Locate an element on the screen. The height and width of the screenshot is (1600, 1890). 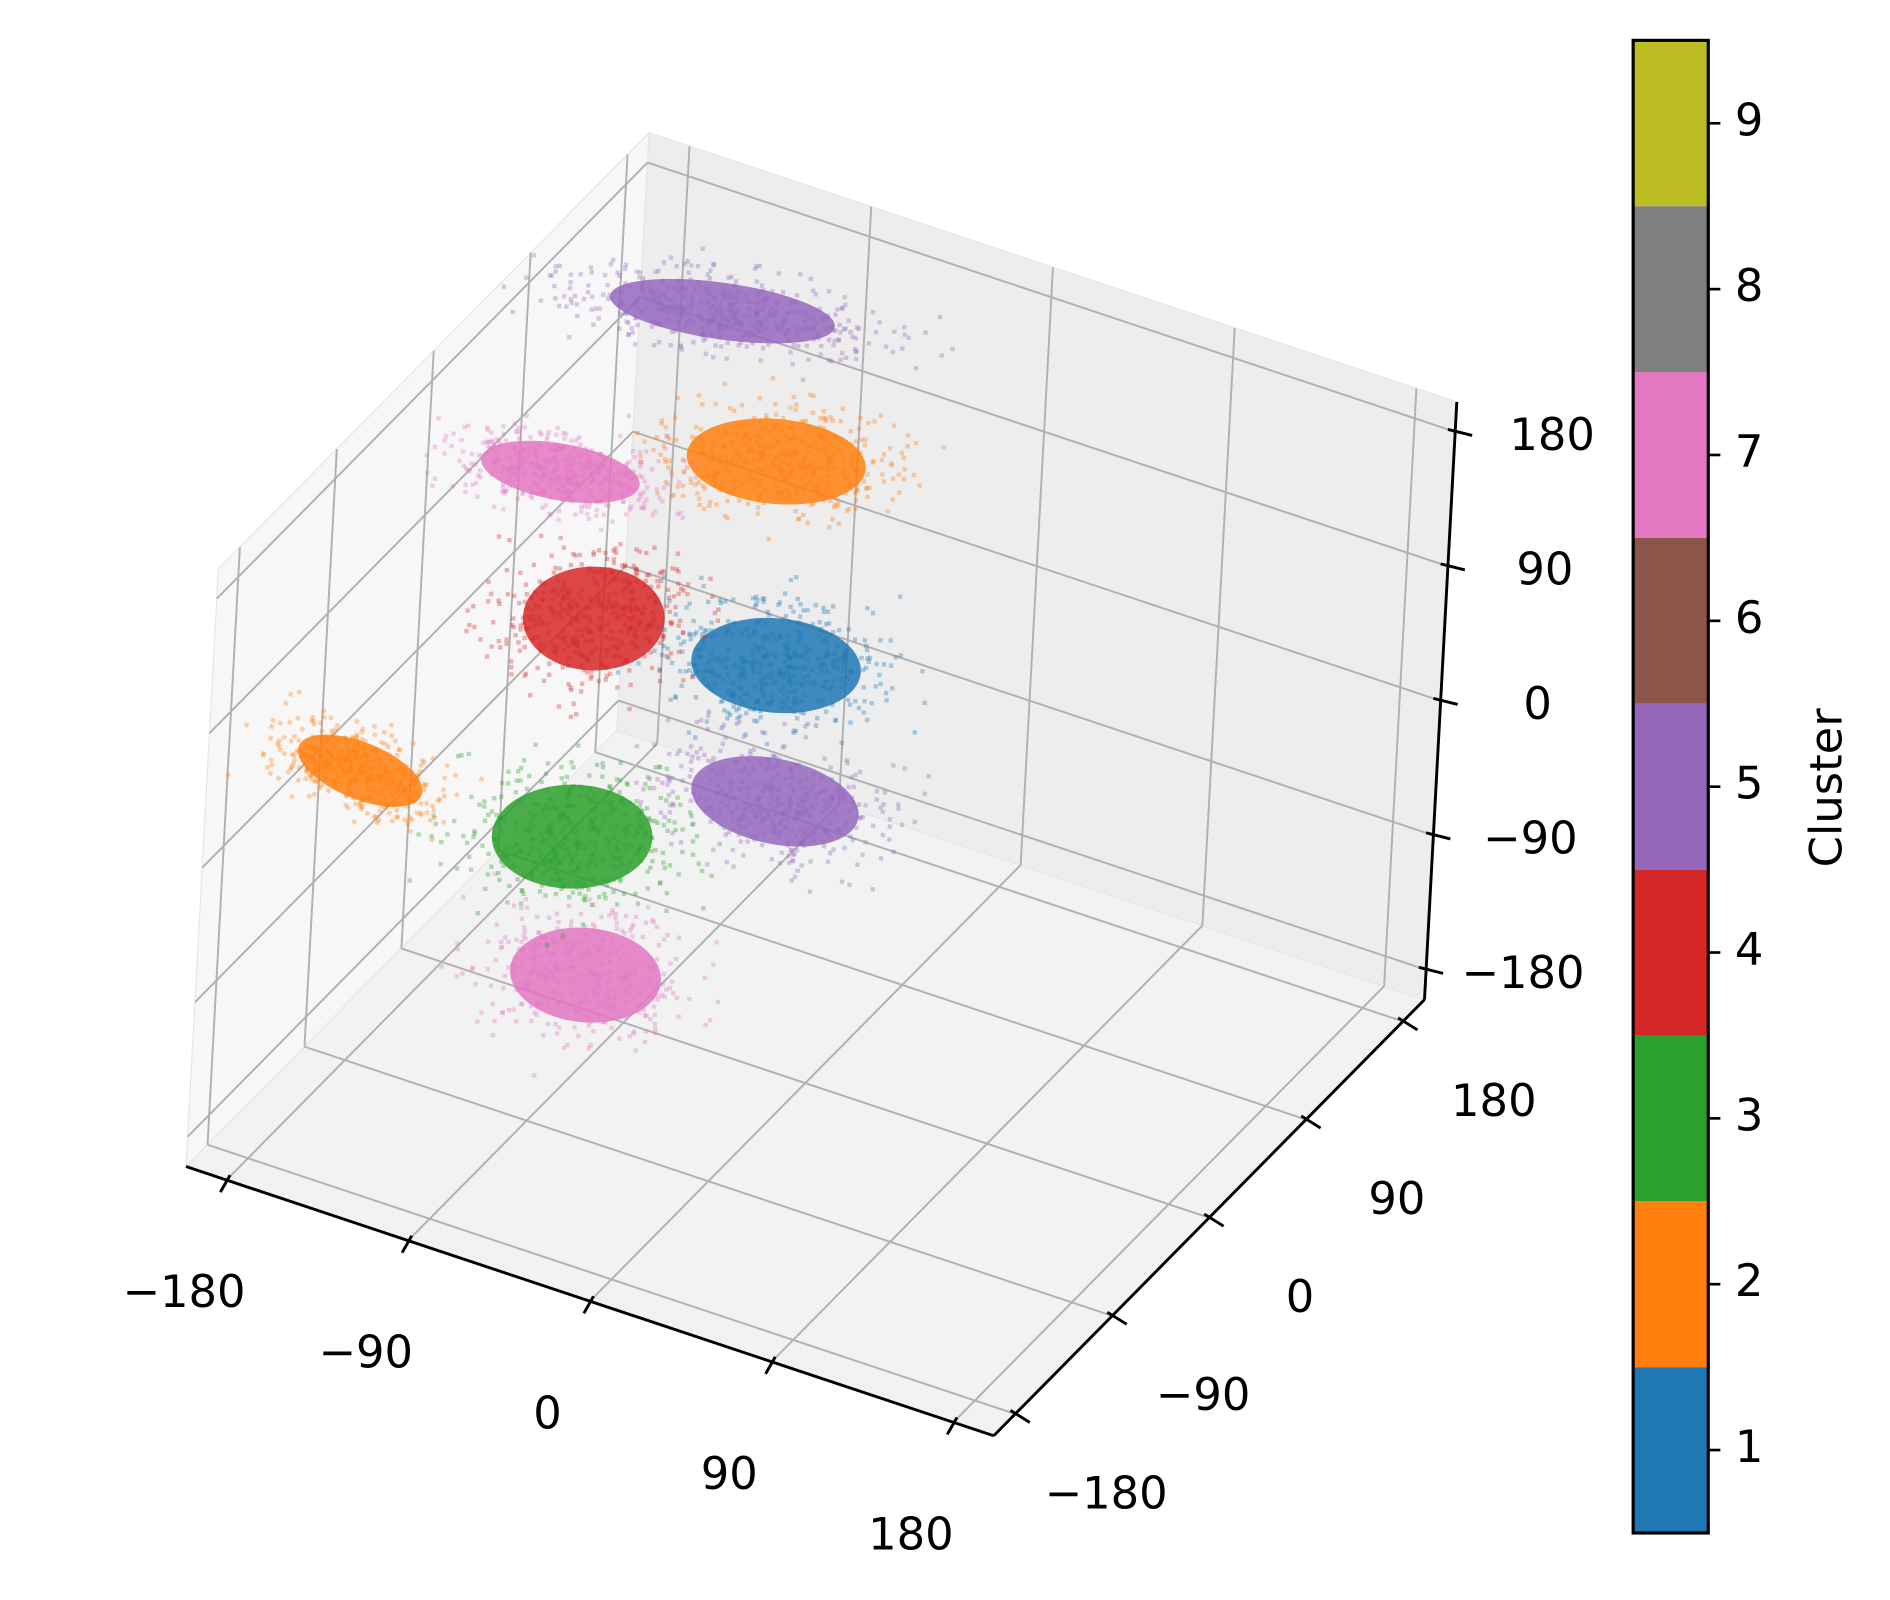
grid-line is located at coordinates (403, 918).